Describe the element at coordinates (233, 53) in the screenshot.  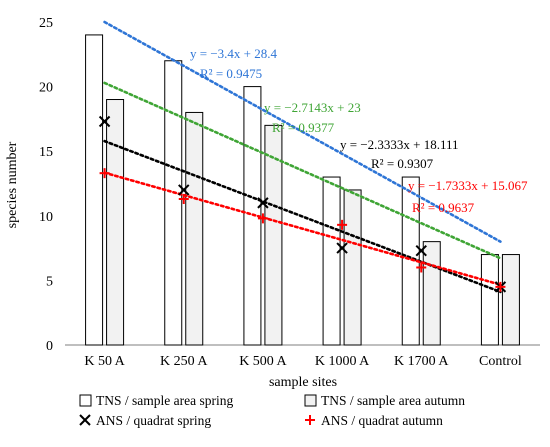
I see `trend-equation: y = −3.4x + 28.4` at that location.